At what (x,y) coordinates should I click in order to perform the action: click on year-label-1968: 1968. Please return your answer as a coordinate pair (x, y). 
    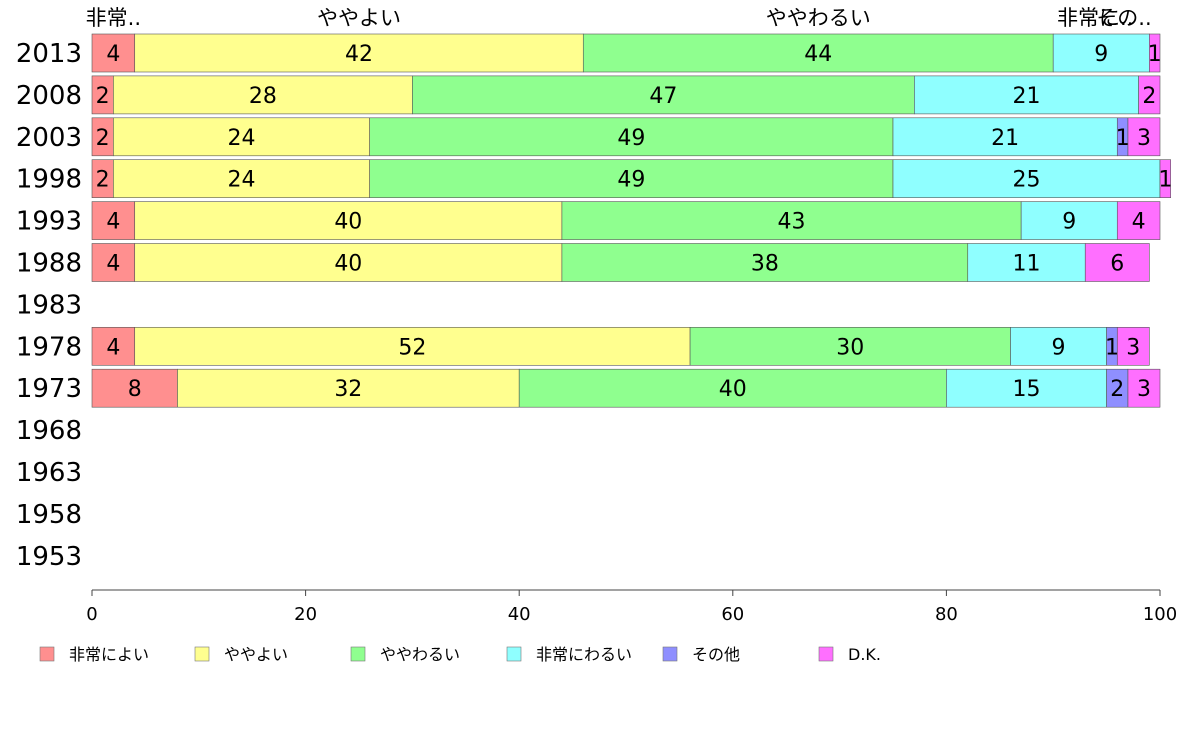
    Looking at the image, I should click on (49, 431).